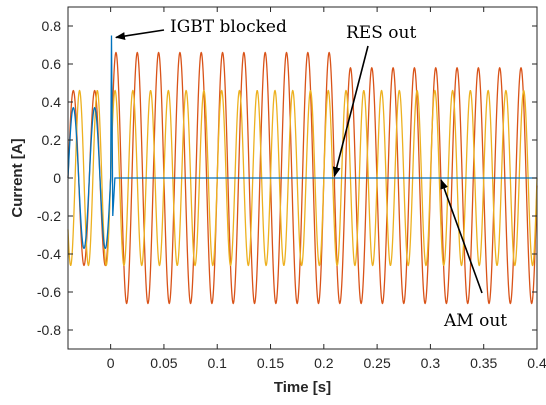  Describe the element at coordinates (139, 34) in the screenshot. I see `igbt-blocked-arrow` at that location.